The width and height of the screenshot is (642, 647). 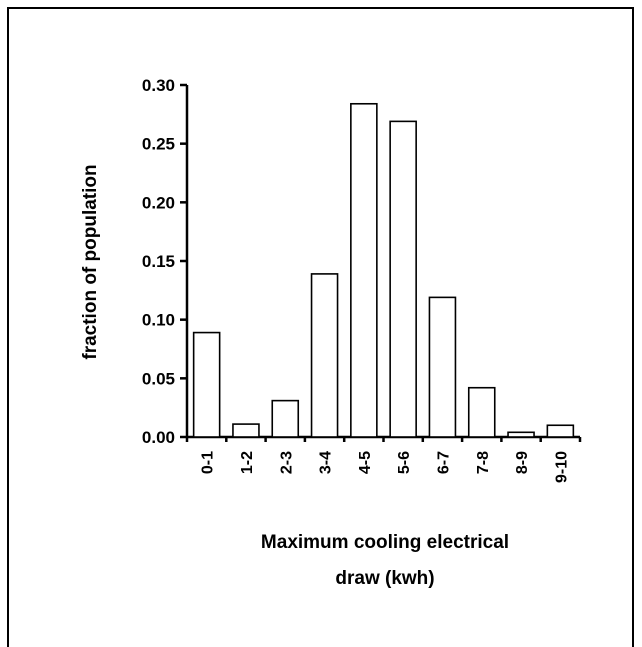 I want to click on y-tick-label: 0.15, so click(x=158, y=261).